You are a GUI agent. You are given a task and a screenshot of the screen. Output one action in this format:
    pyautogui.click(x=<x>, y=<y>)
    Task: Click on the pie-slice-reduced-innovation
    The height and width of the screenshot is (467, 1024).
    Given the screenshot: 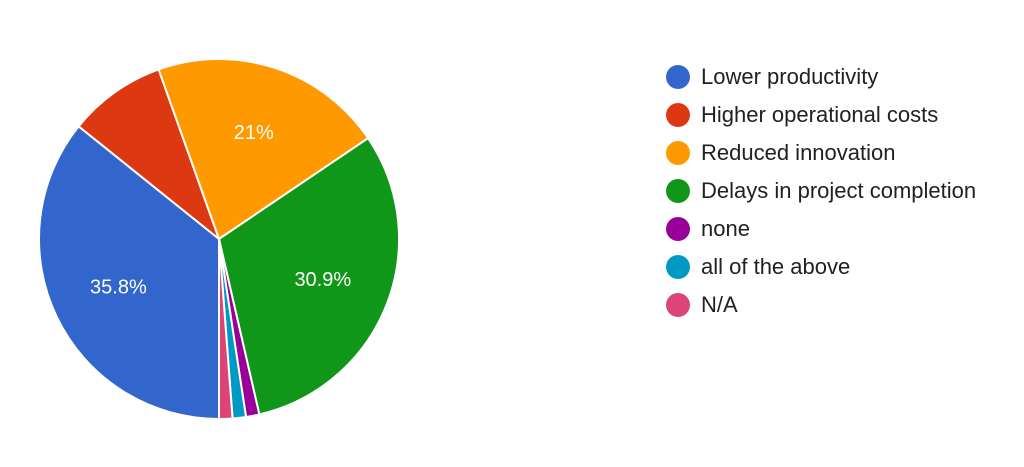 What is the action you would take?
    pyautogui.click(x=263, y=149)
    